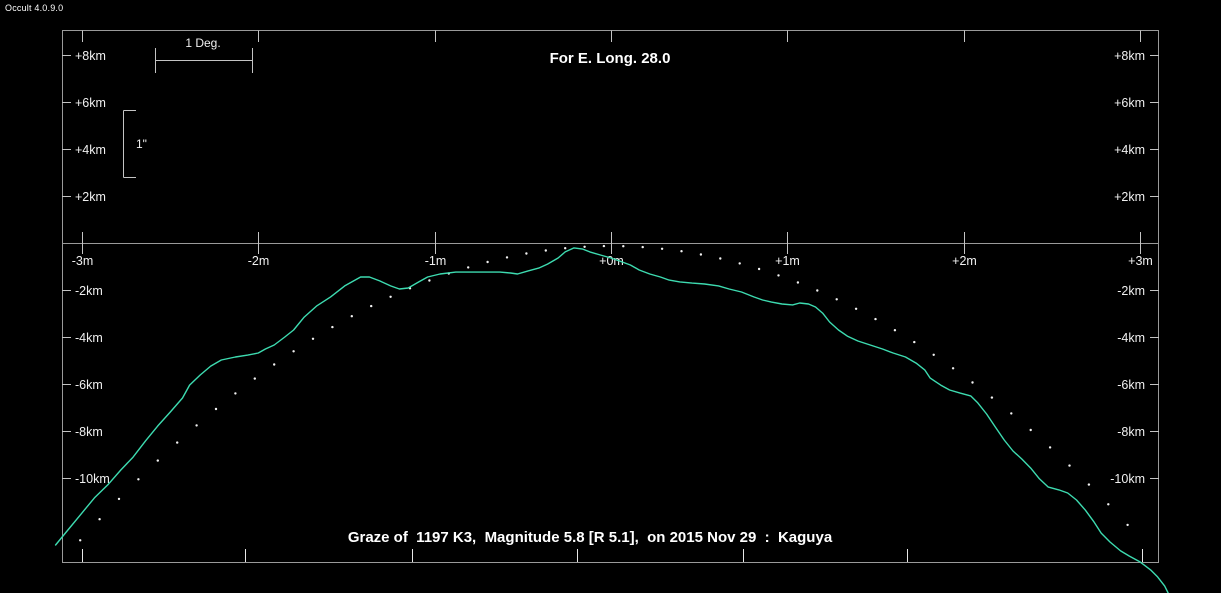 The height and width of the screenshot is (593, 1221). Describe the element at coordinates (89, 385) in the screenshot. I see `y-tick-label-left: -6km` at that location.